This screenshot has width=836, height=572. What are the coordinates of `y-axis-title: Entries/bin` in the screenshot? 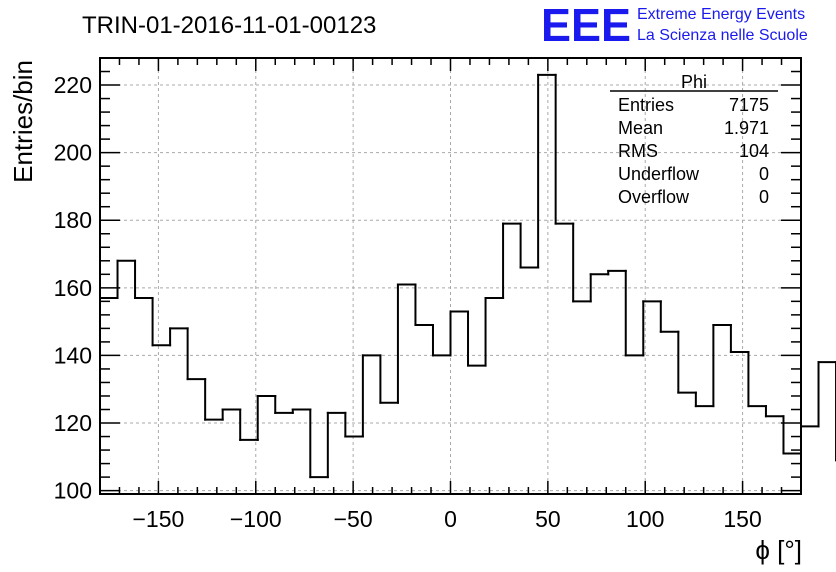 It's located at (23, 121).